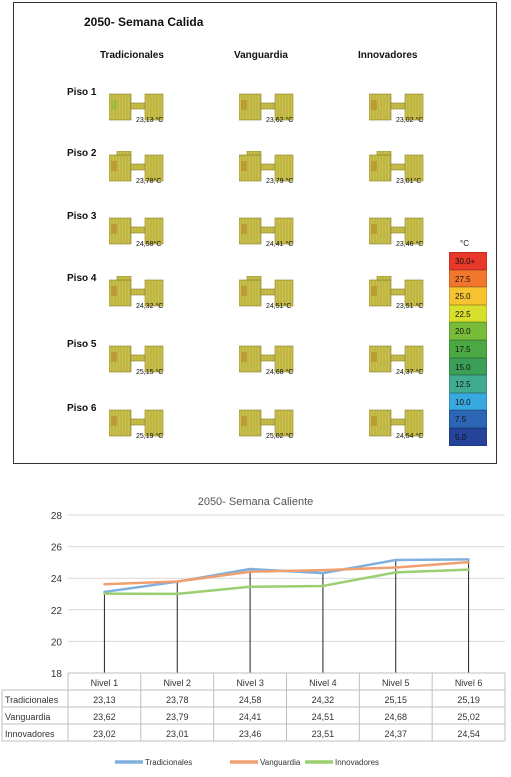  What do you see at coordinates (464, 243) in the screenshot?
I see `legend-unit: °C` at bounding box center [464, 243].